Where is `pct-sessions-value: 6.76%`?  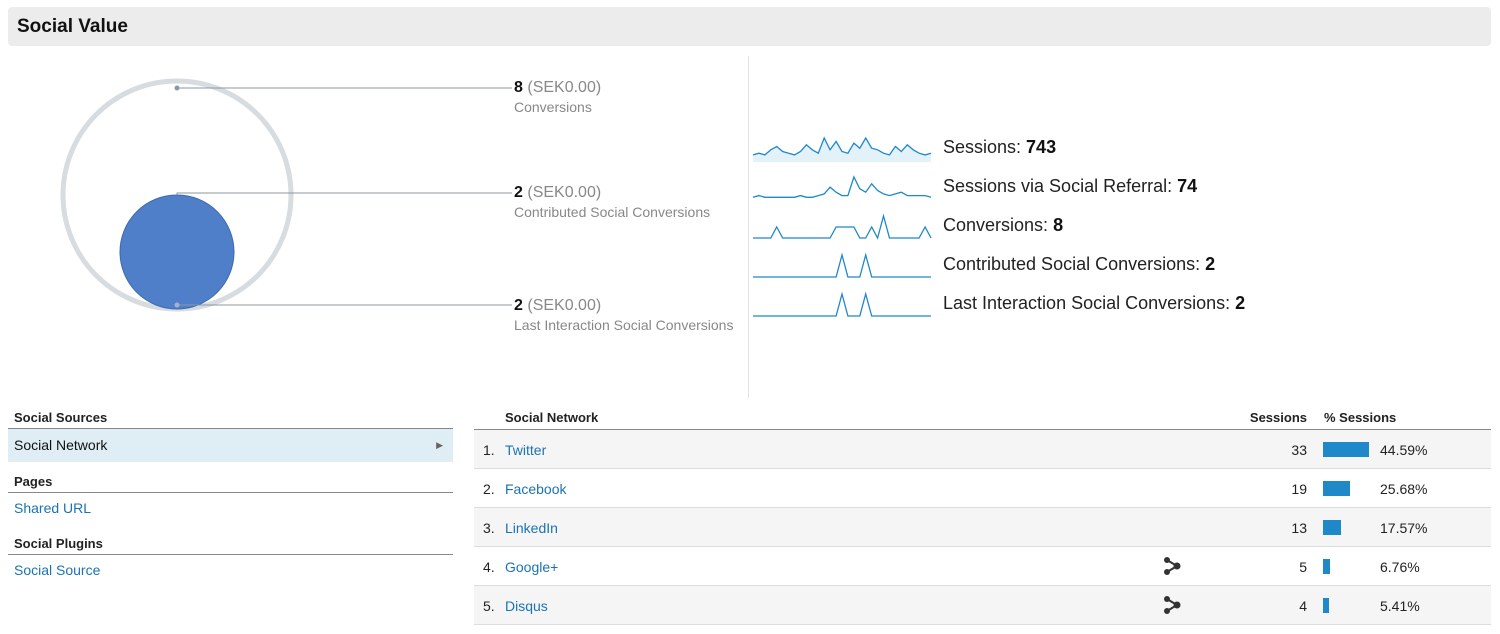 pct-sessions-value: 6.76% is located at coordinates (1400, 567).